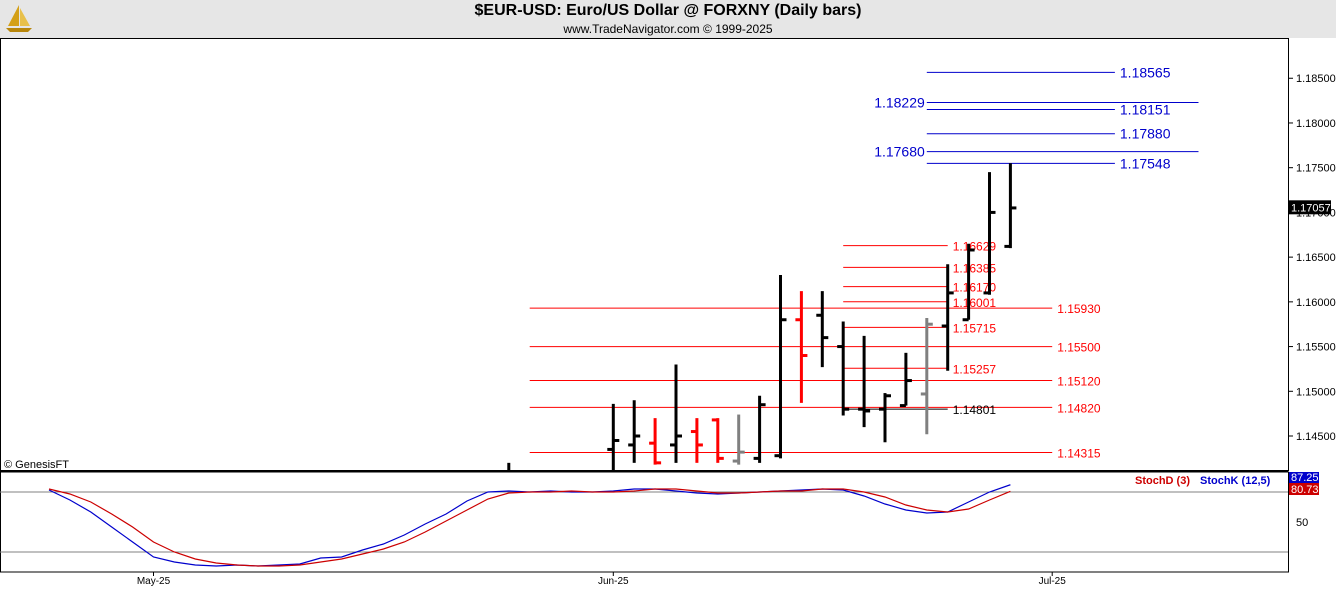 The width and height of the screenshot is (1336, 591). Describe the element at coordinates (1316, 303) in the screenshot. I see `y-tick-label: 1.16000` at that location.